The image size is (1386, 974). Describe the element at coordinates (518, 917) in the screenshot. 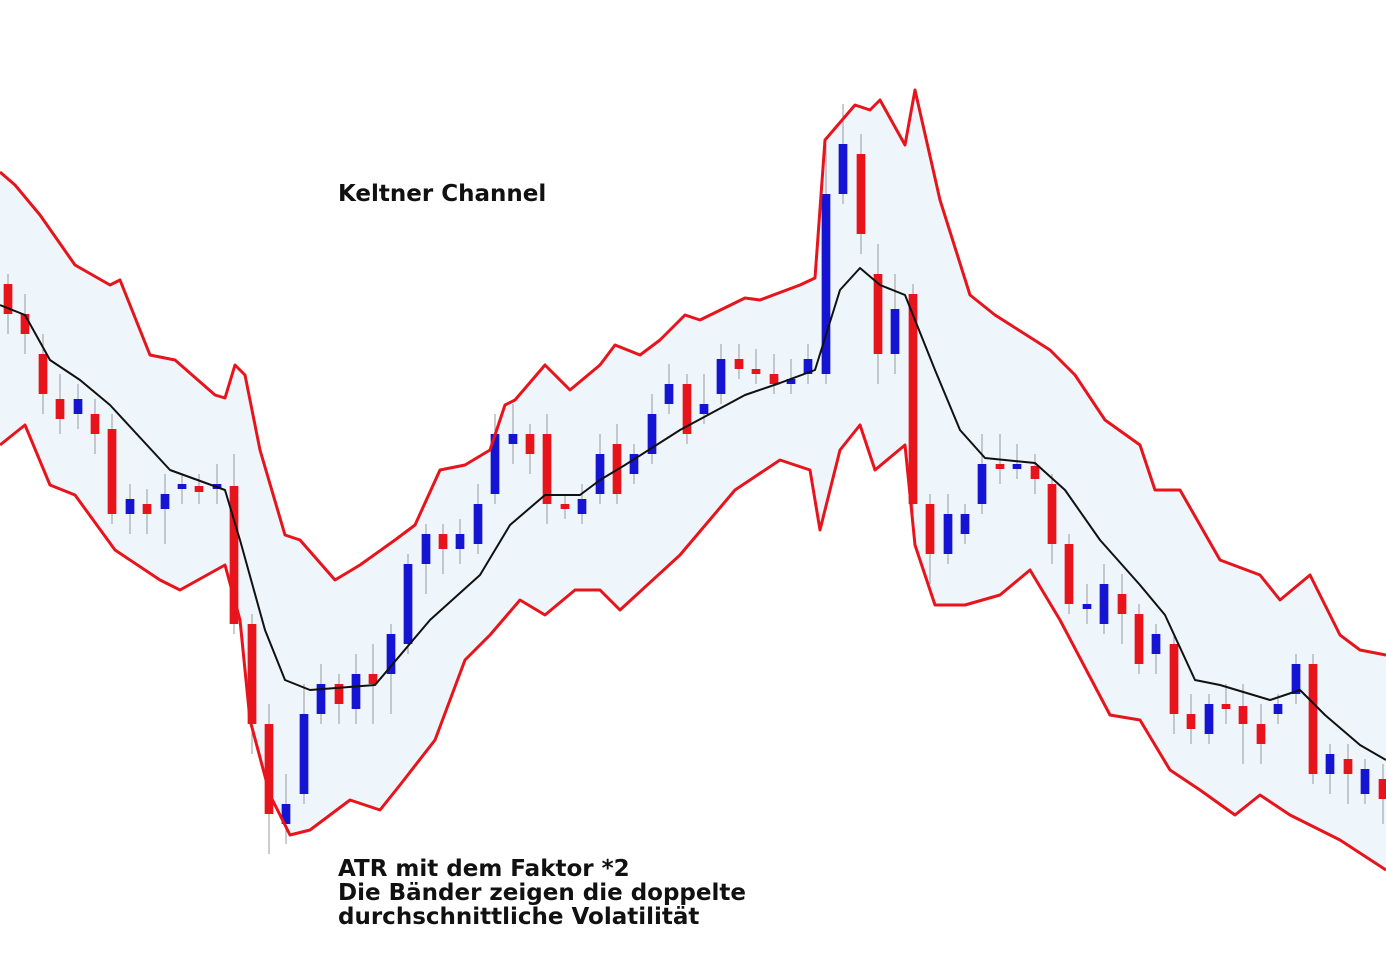

I see `annotation: durchschnittliche Volatilität` at that location.